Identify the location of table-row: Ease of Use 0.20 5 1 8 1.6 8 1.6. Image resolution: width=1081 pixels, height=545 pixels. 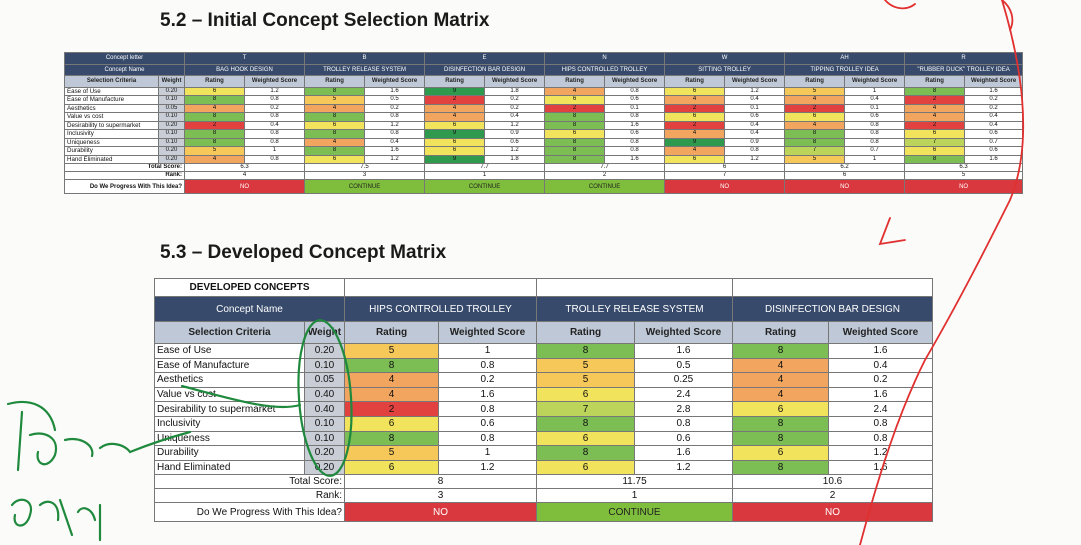
(543, 351).